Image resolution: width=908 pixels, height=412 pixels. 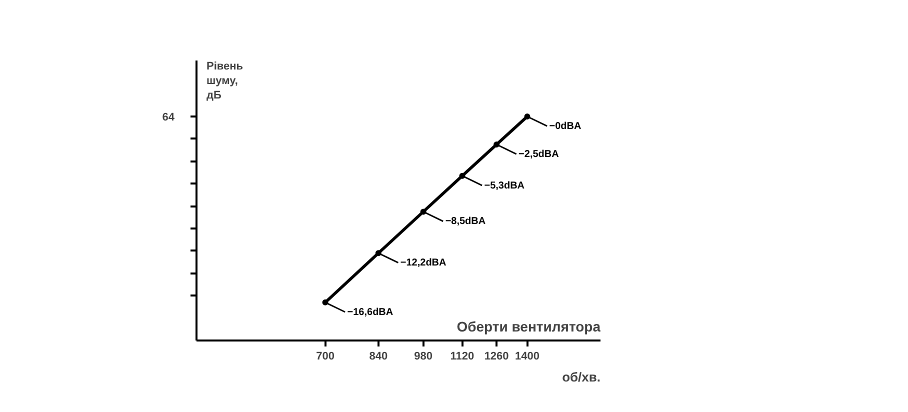 I want to click on x-tick-label: 1260, so click(x=496, y=356).